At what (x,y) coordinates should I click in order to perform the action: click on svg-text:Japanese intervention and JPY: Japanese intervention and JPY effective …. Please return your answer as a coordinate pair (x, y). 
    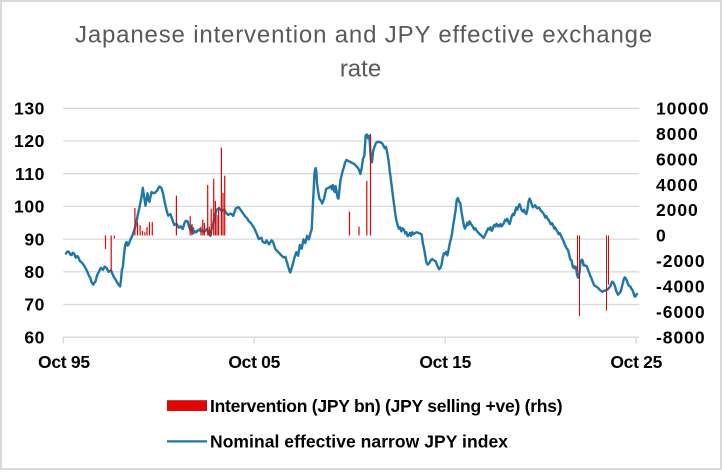
    Looking at the image, I should click on (364, 34).